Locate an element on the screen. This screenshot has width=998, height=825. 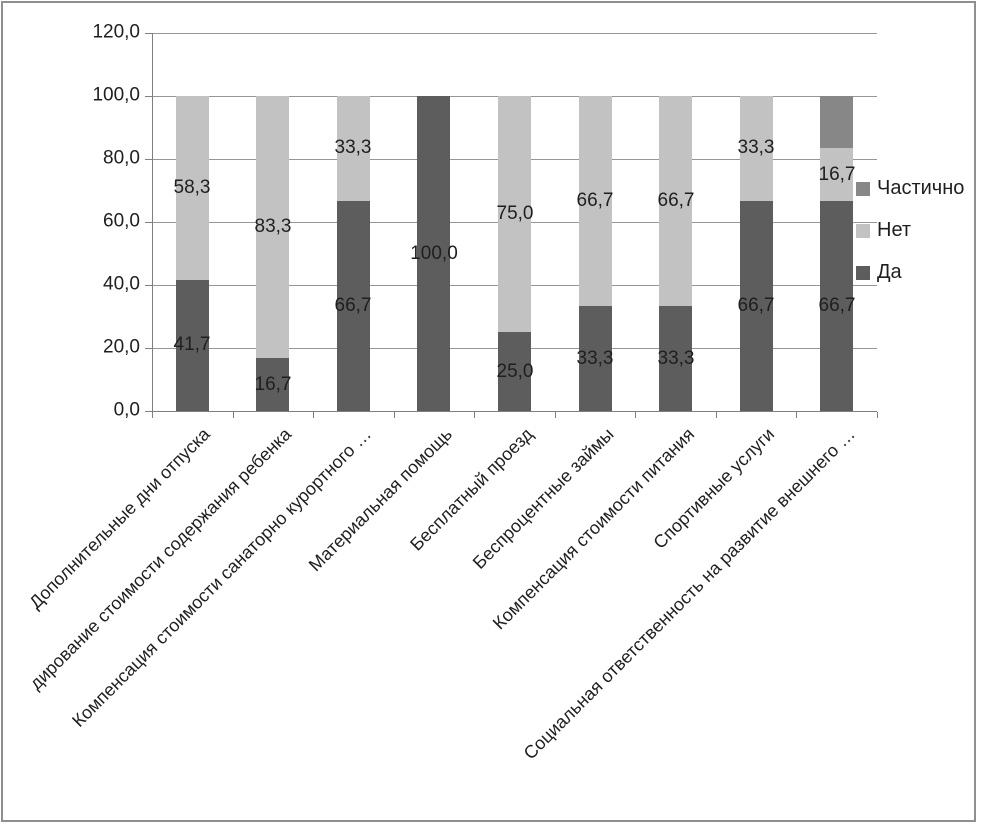
legend-item-да: Да is located at coordinates (910, 272).